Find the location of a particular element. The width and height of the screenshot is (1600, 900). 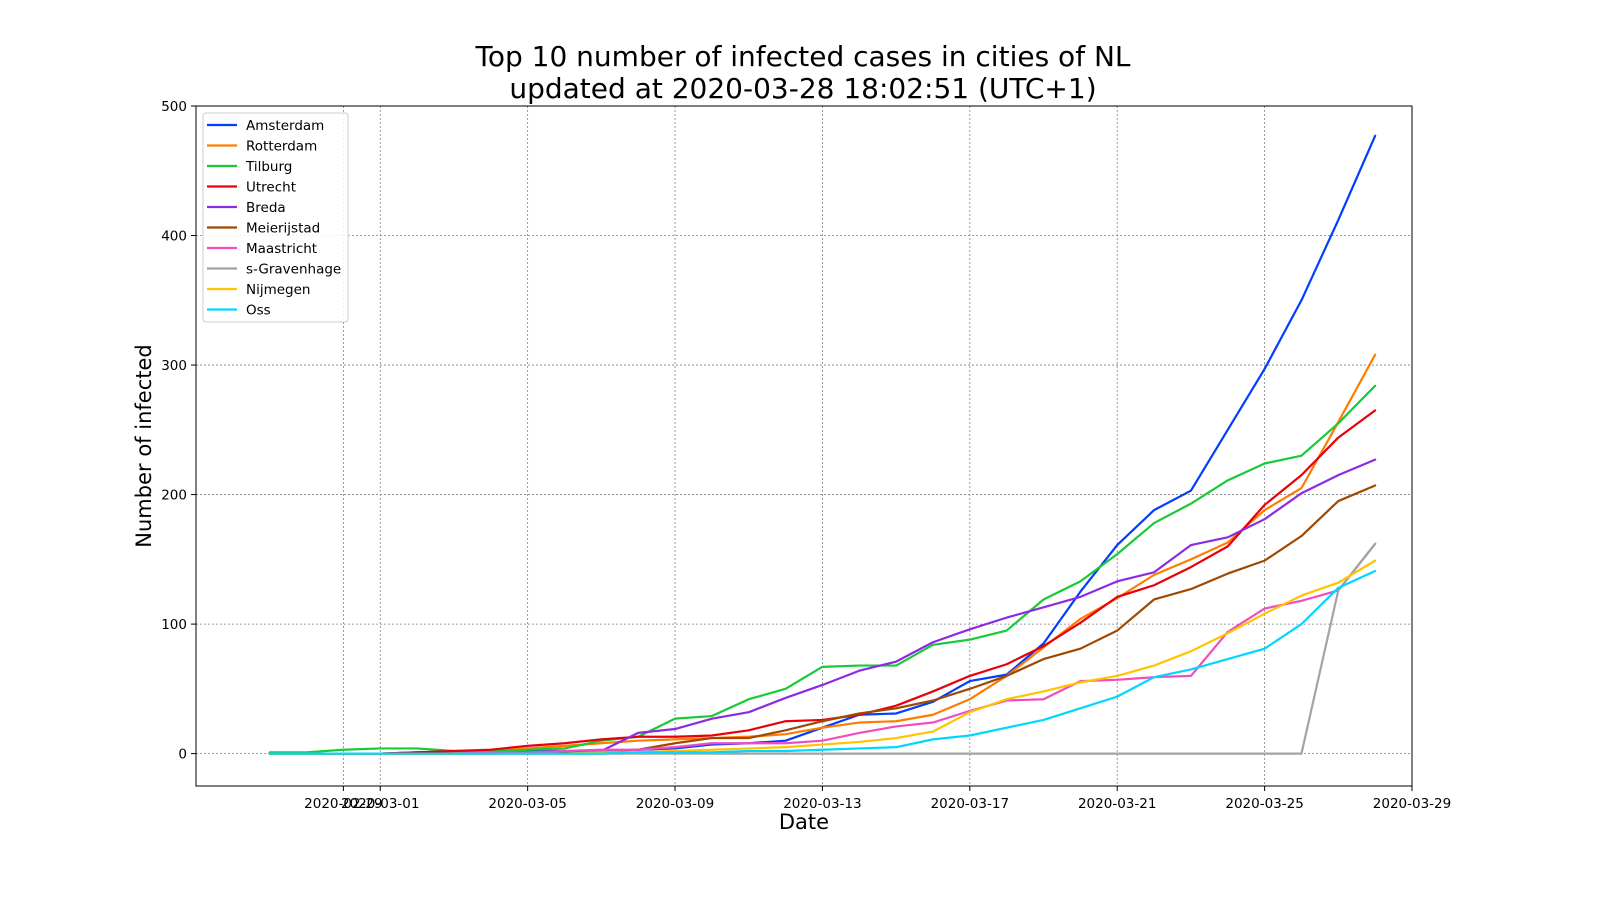

x-tick-label: 2020-03-09 is located at coordinates (675, 804).